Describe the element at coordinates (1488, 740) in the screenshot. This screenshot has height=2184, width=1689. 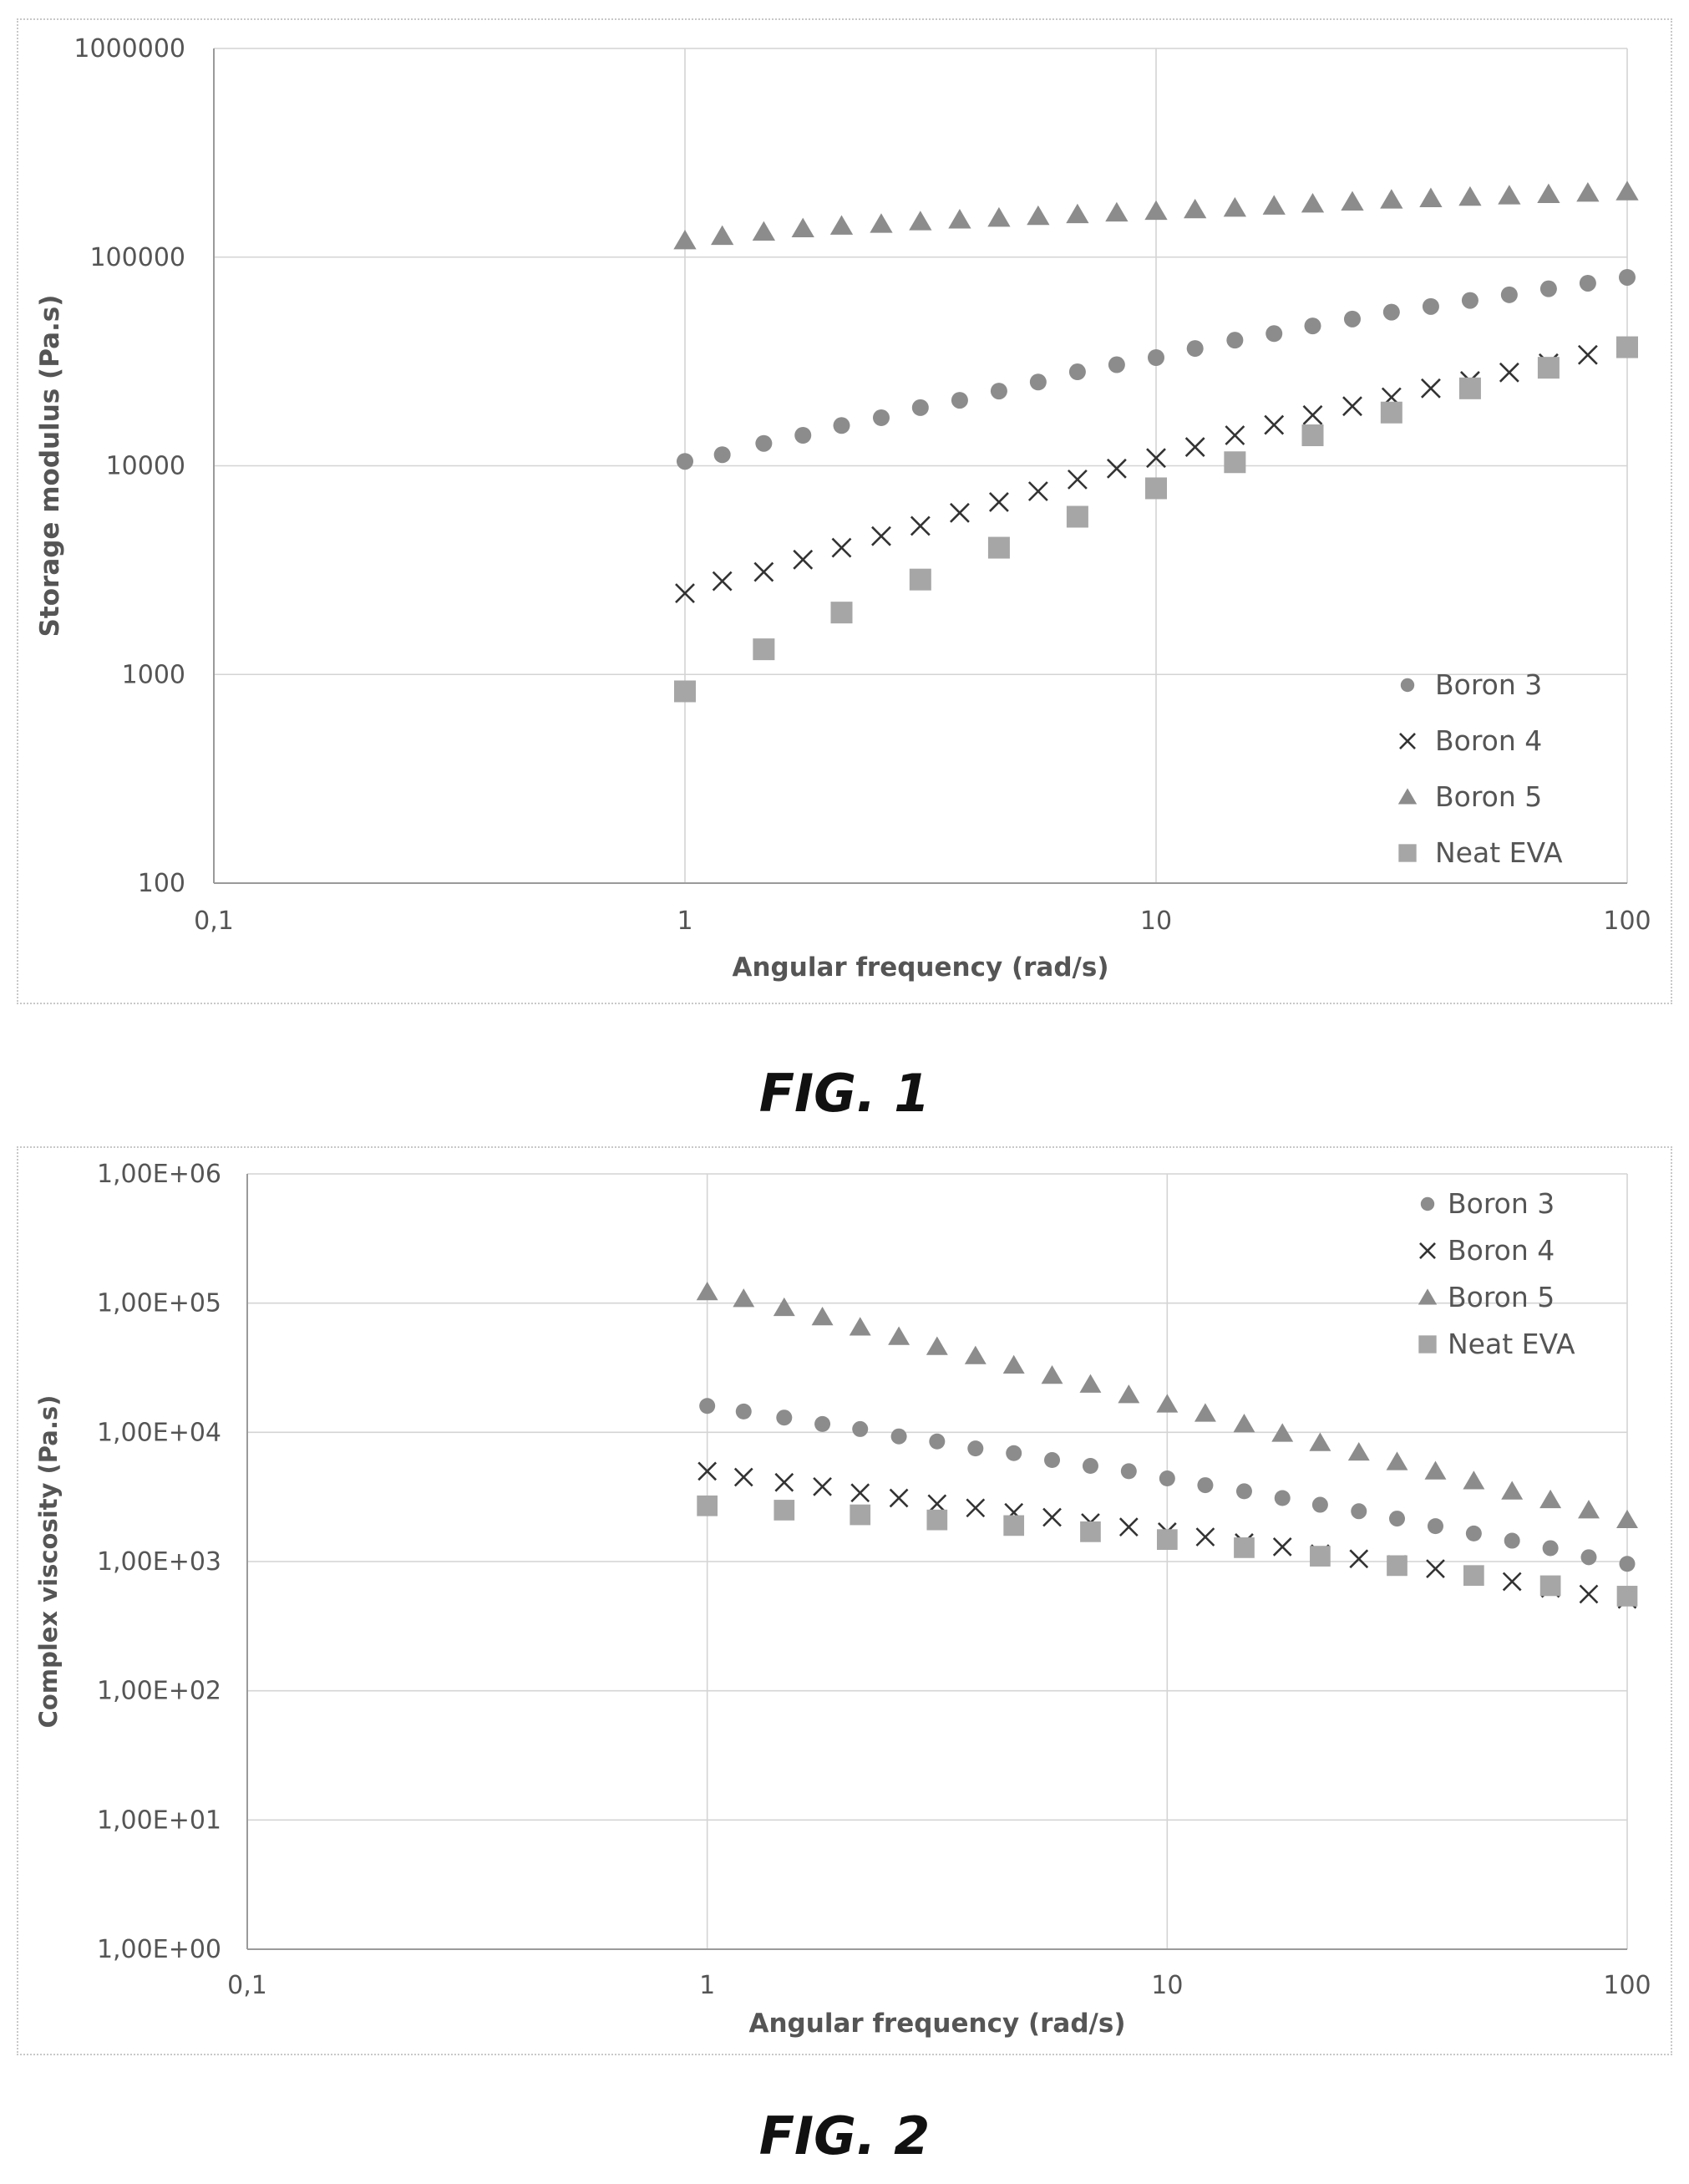
I see `legend-label: Boron 4` at that location.